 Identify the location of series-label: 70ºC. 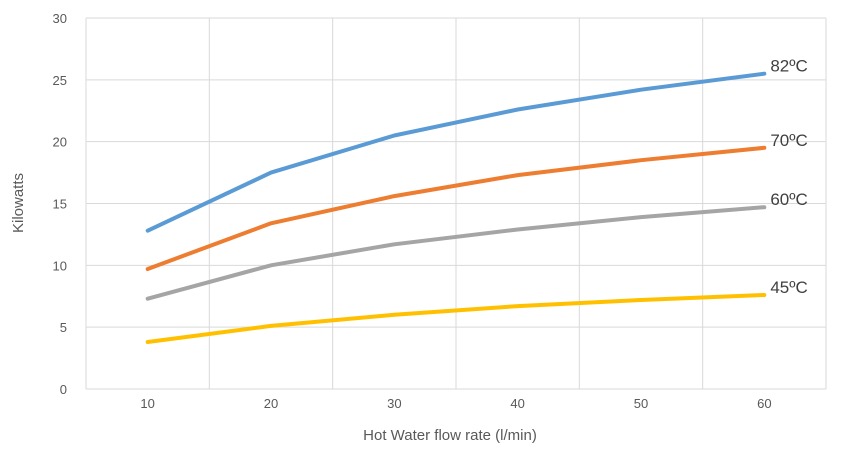
(788, 140).